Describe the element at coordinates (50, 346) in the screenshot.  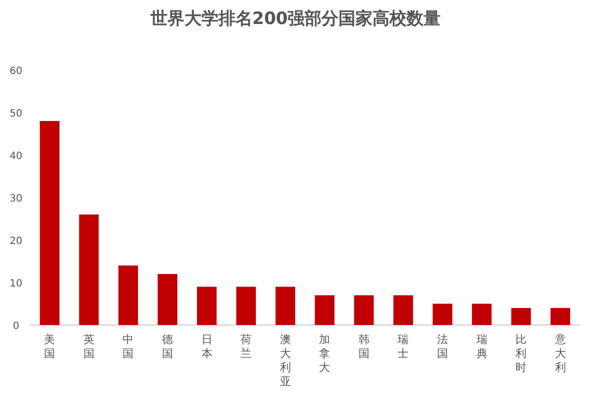
I see `x-tick-label: 美国` at that location.